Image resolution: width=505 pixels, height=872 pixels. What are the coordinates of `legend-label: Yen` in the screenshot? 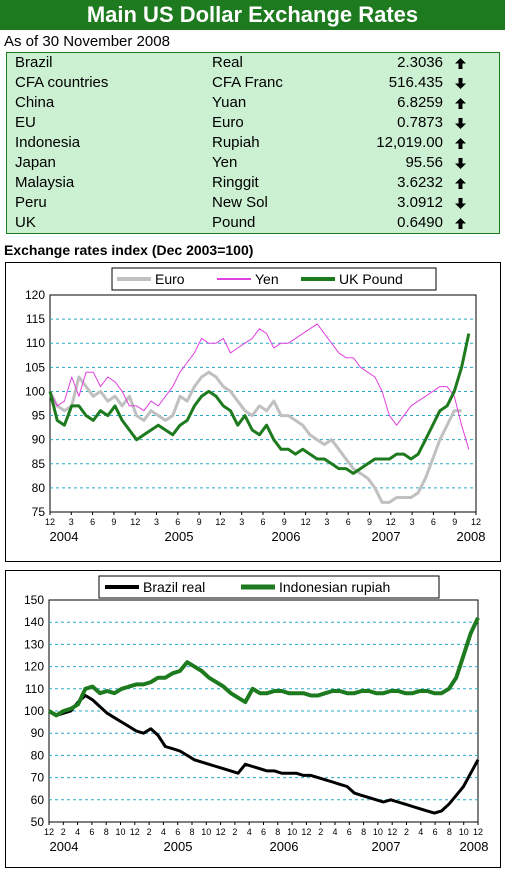 It's located at (267, 279).